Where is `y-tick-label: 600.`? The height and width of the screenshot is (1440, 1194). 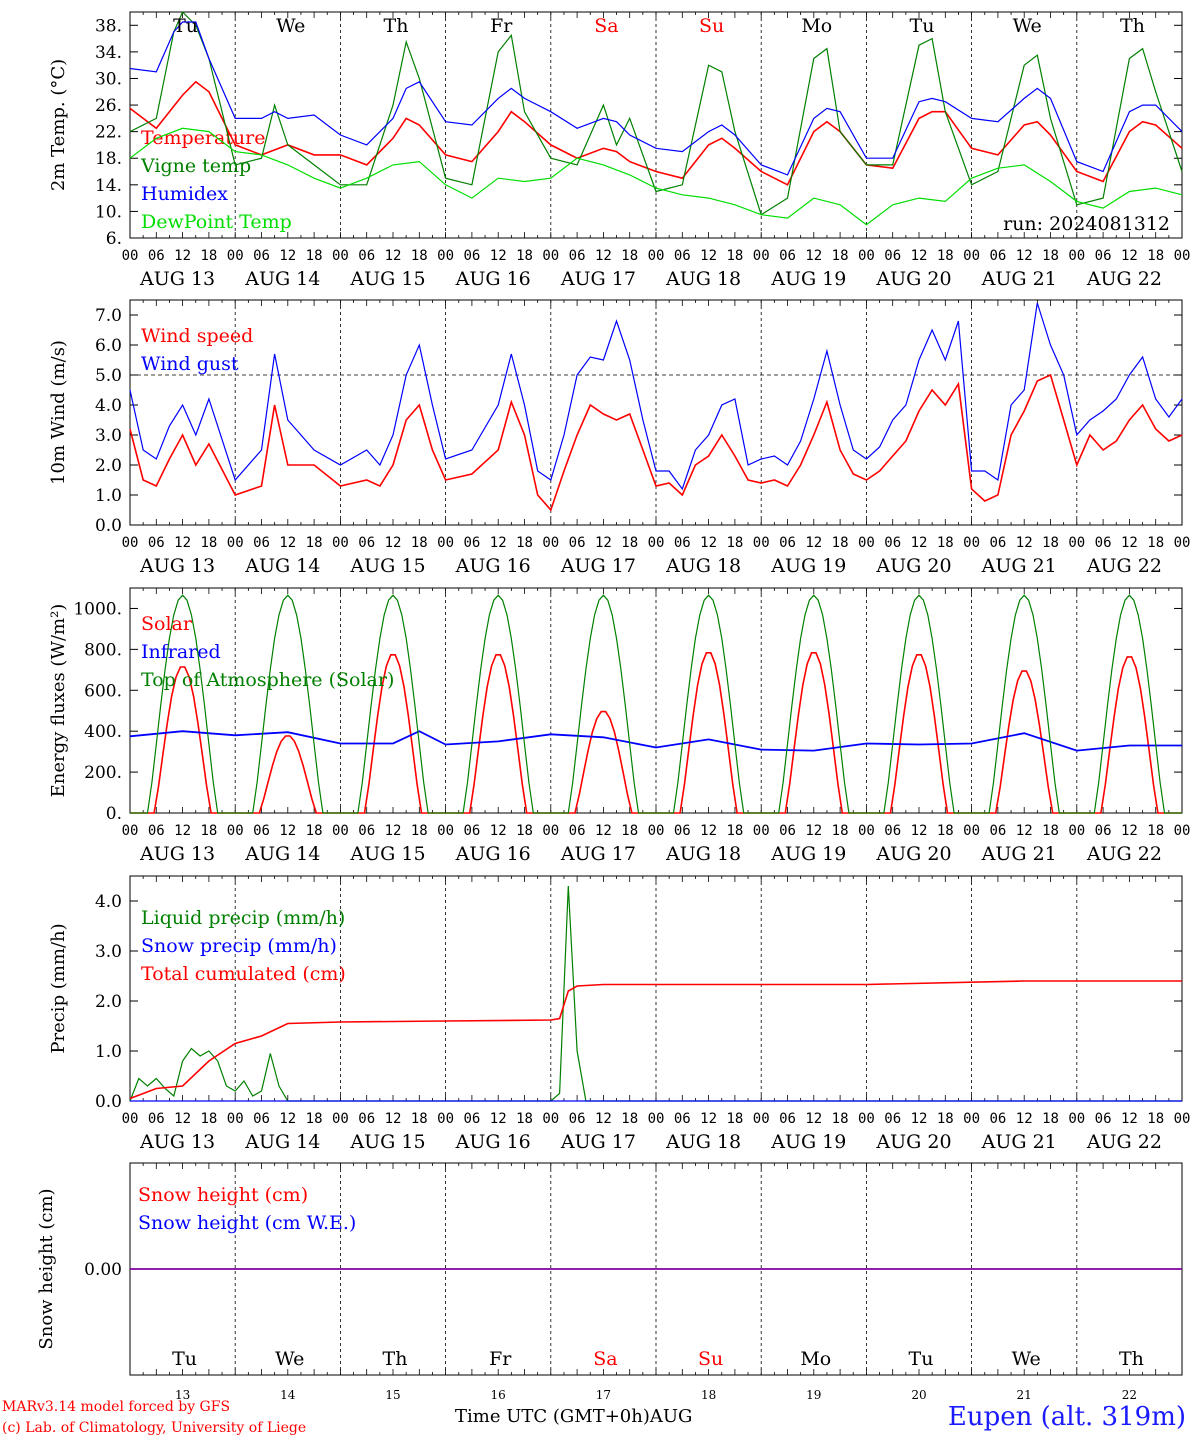 y-tick-label: 600. is located at coordinates (103, 691).